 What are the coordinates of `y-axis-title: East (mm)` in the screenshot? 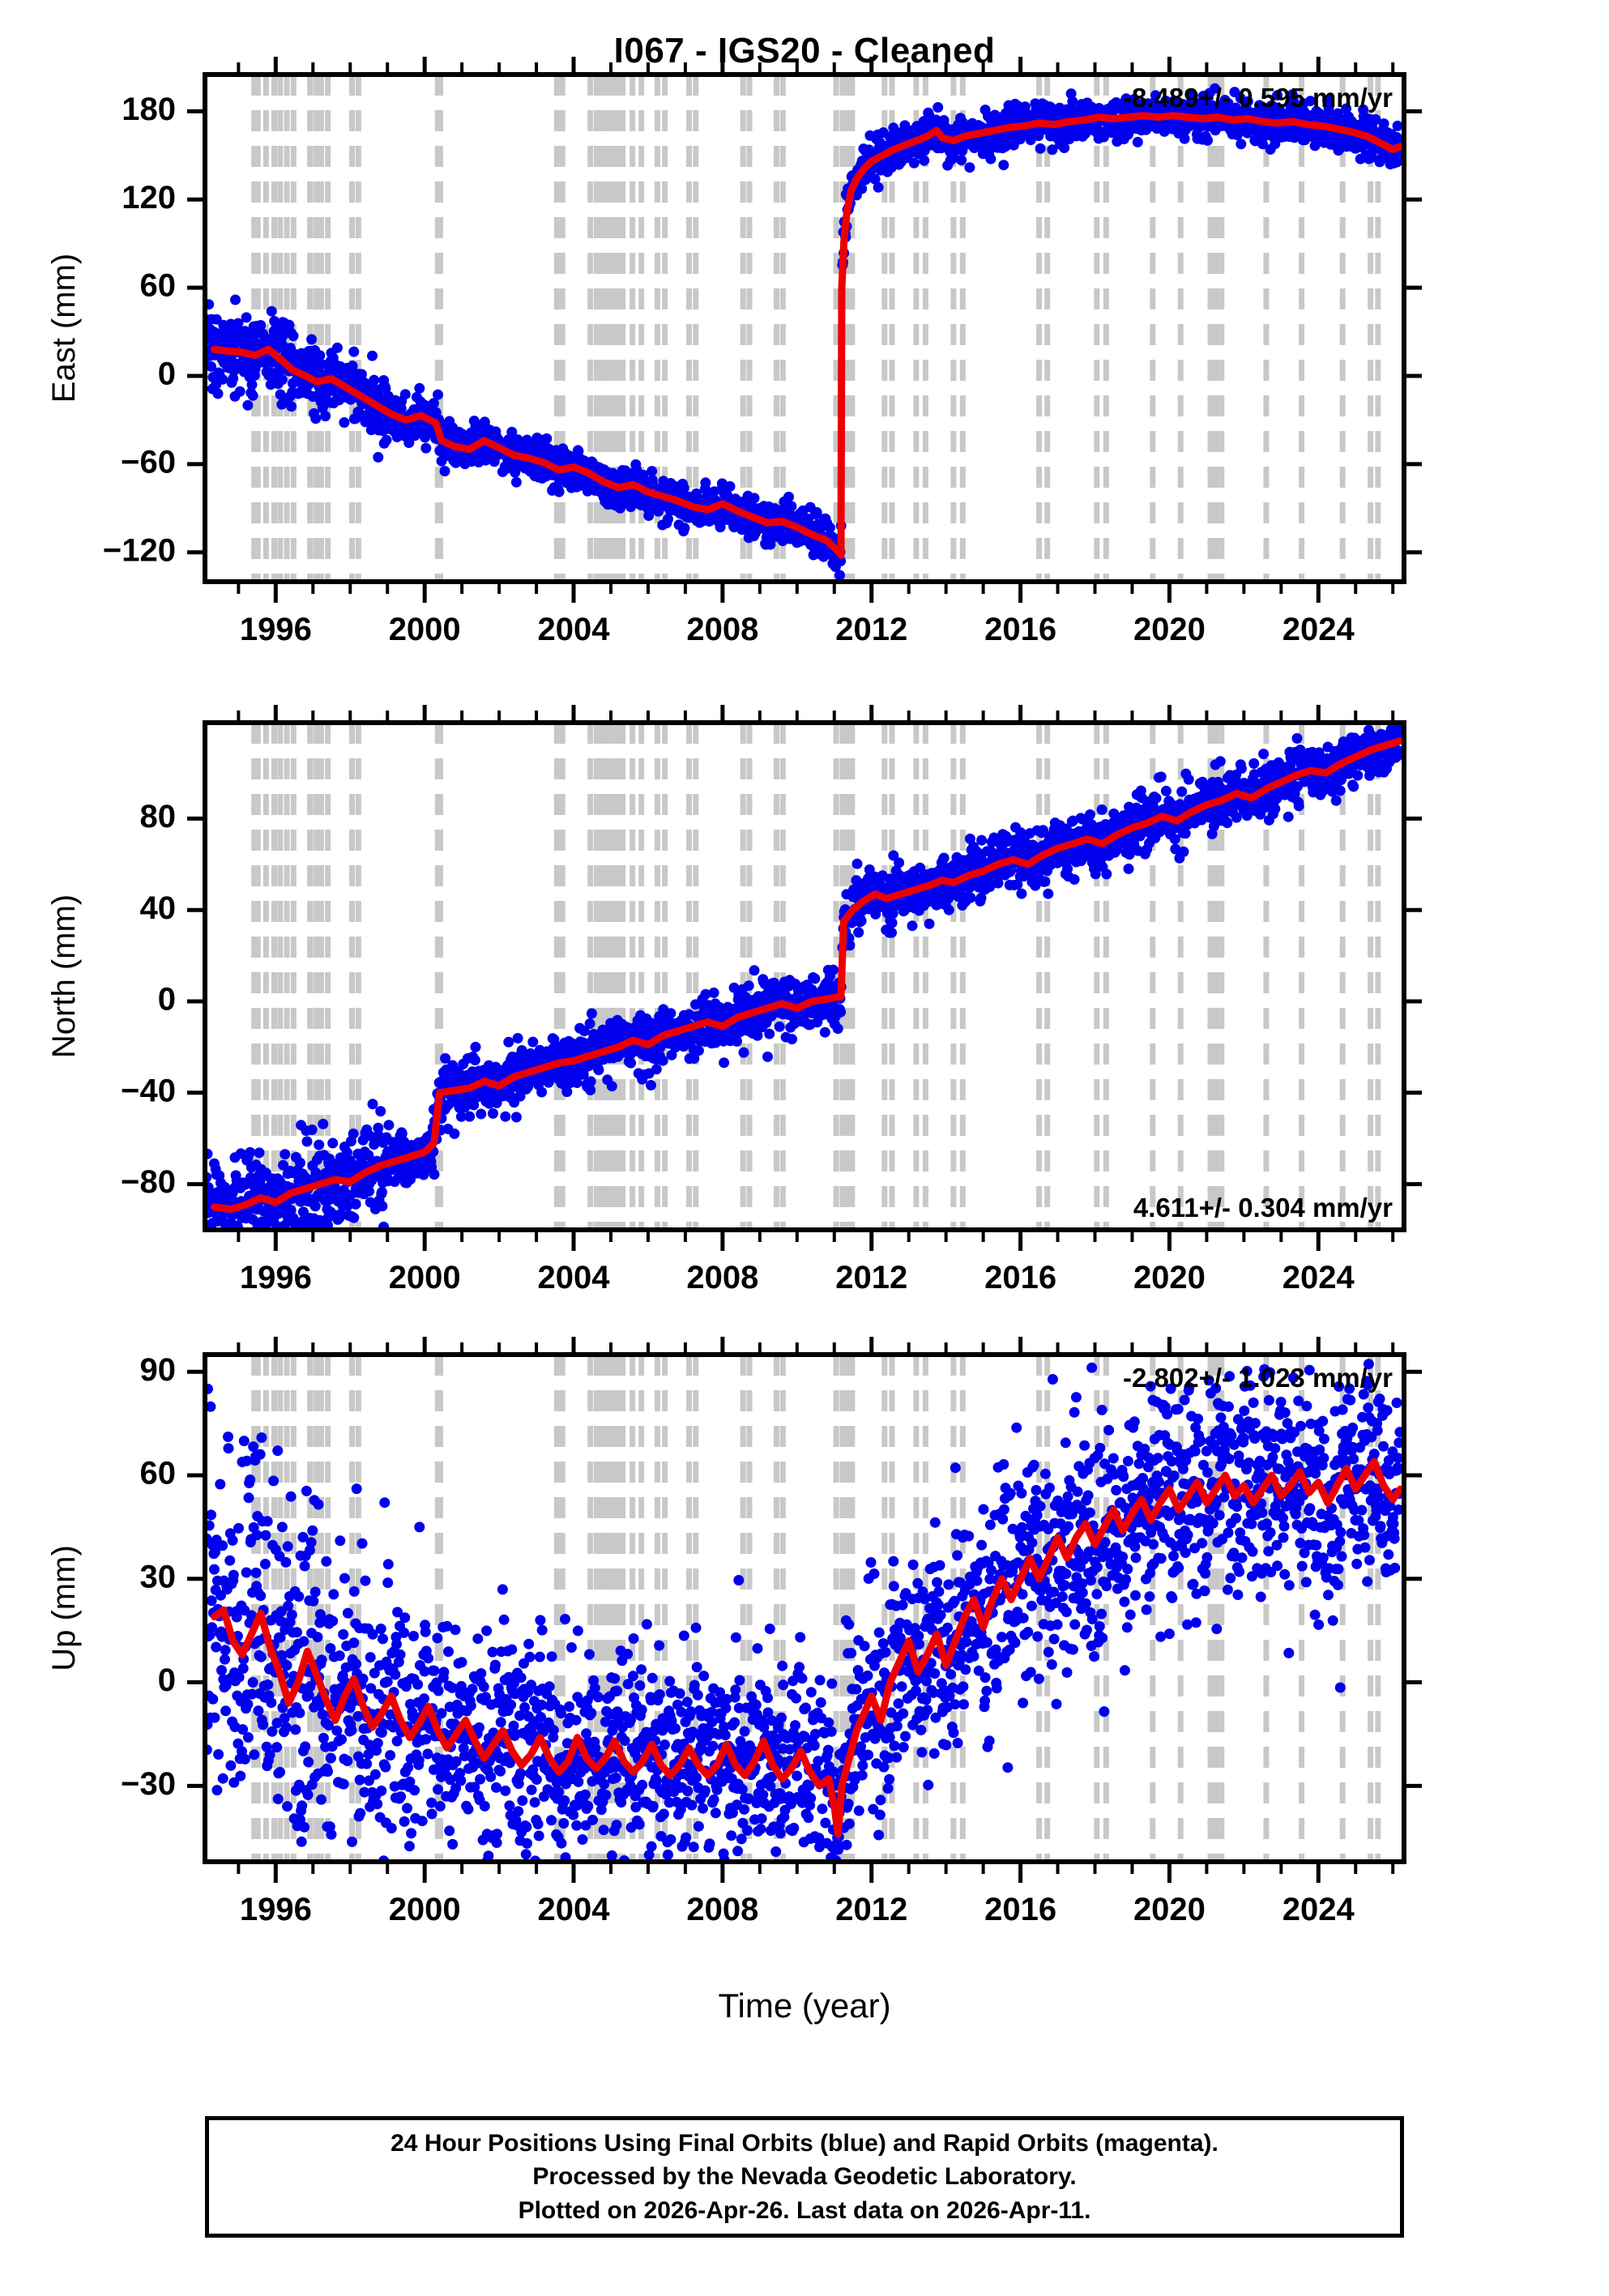 It's located at (64, 329).